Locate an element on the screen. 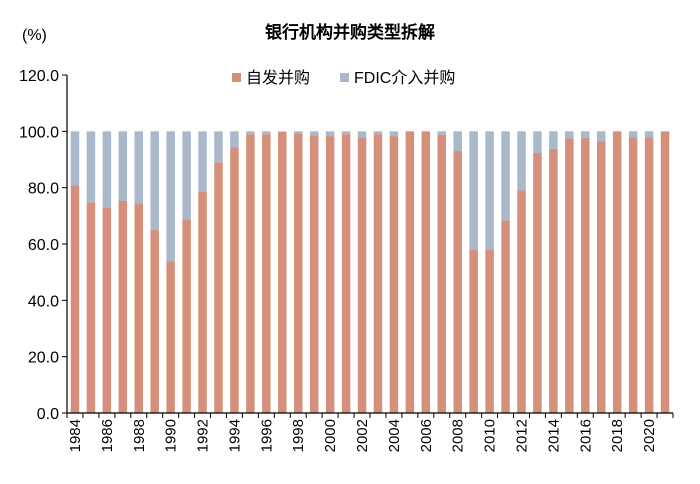  y-tick-label: 80.0 is located at coordinates (43, 189).